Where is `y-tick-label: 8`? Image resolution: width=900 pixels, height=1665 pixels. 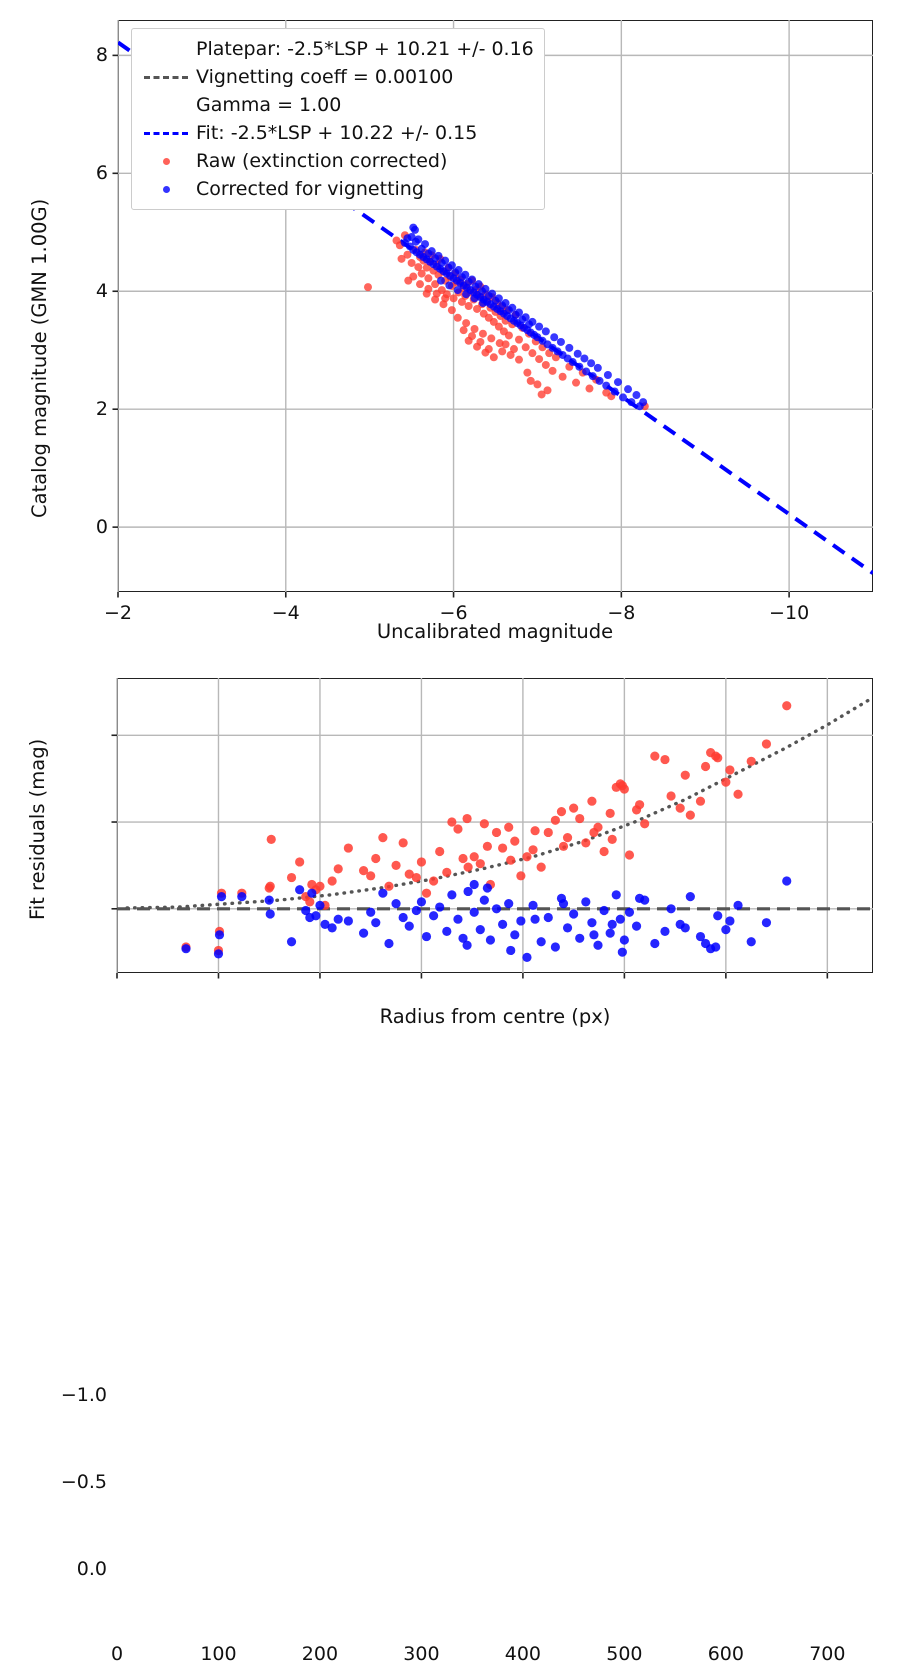 y-tick-label: 8 is located at coordinates (101, 55).